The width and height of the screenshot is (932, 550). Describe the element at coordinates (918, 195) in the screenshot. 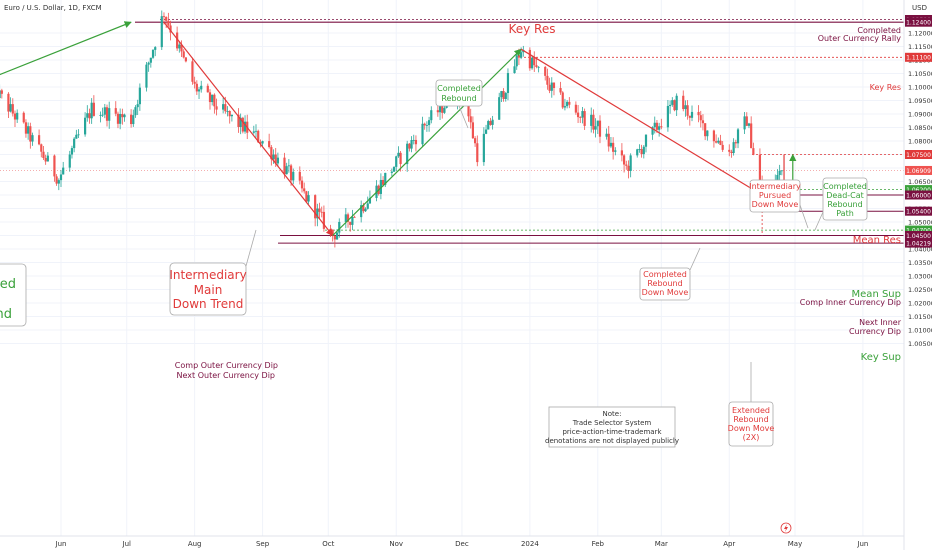

I see `price-tag: 1.06000` at that location.